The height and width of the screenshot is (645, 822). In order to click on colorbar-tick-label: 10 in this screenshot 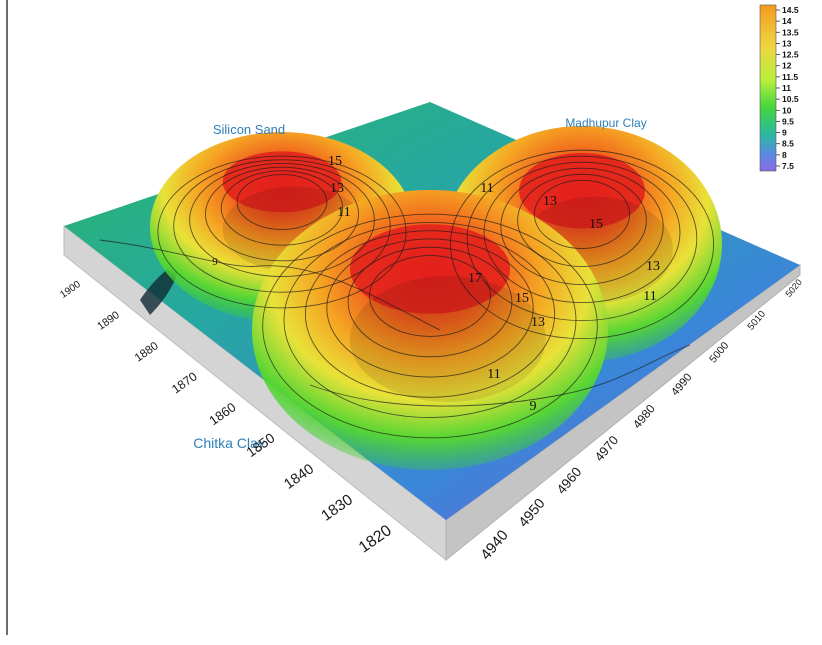, I will do `click(787, 110)`.